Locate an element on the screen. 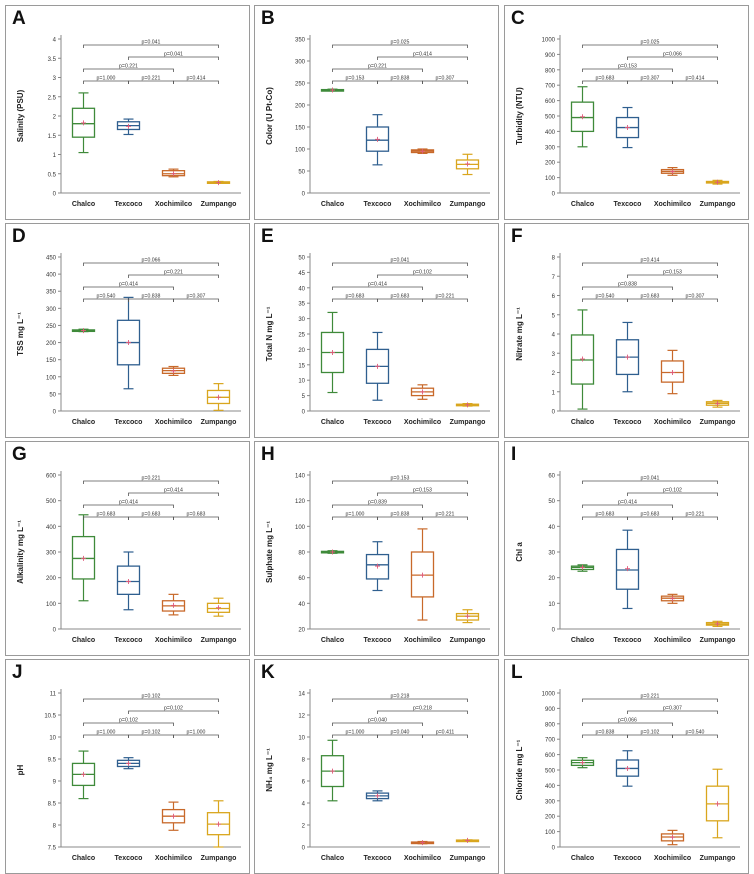  significance-bracket: p=0.102 is located at coordinates (151, 698).